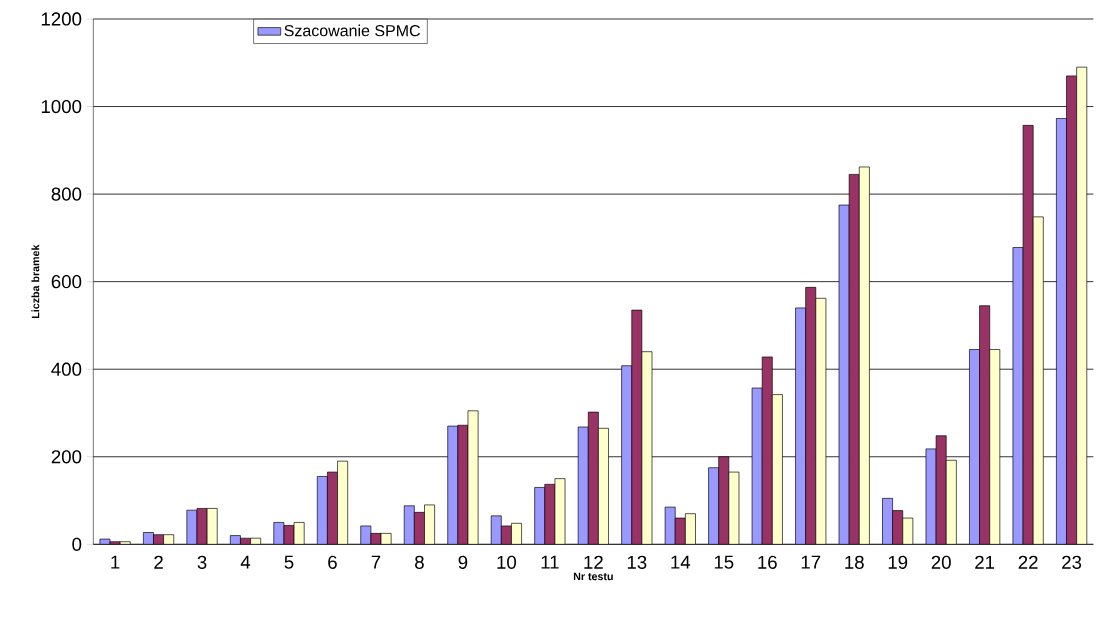 This screenshot has width=1106, height=623. Describe the element at coordinates (66, 457) in the screenshot. I see `y-tick-label: 200` at that location.